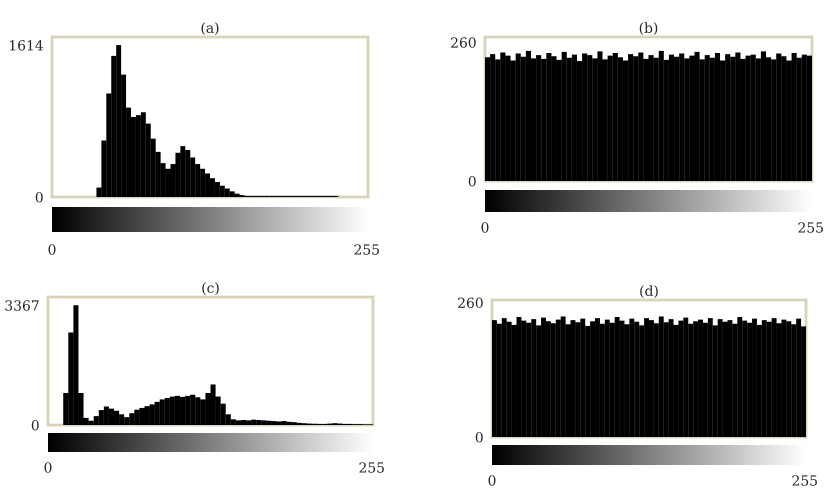 The height and width of the screenshot is (504, 827). I want to click on chart-title: (a), so click(210, 28).